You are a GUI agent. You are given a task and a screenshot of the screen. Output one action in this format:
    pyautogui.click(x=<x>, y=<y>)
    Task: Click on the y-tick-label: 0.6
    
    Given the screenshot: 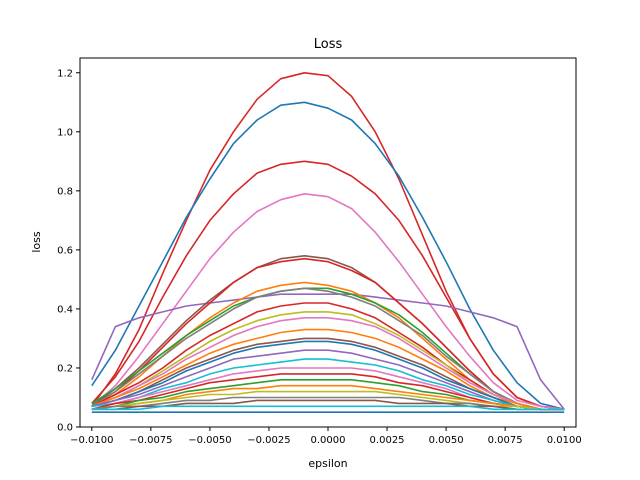 What is the action you would take?
    pyautogui.click(x=65, y=250)
    